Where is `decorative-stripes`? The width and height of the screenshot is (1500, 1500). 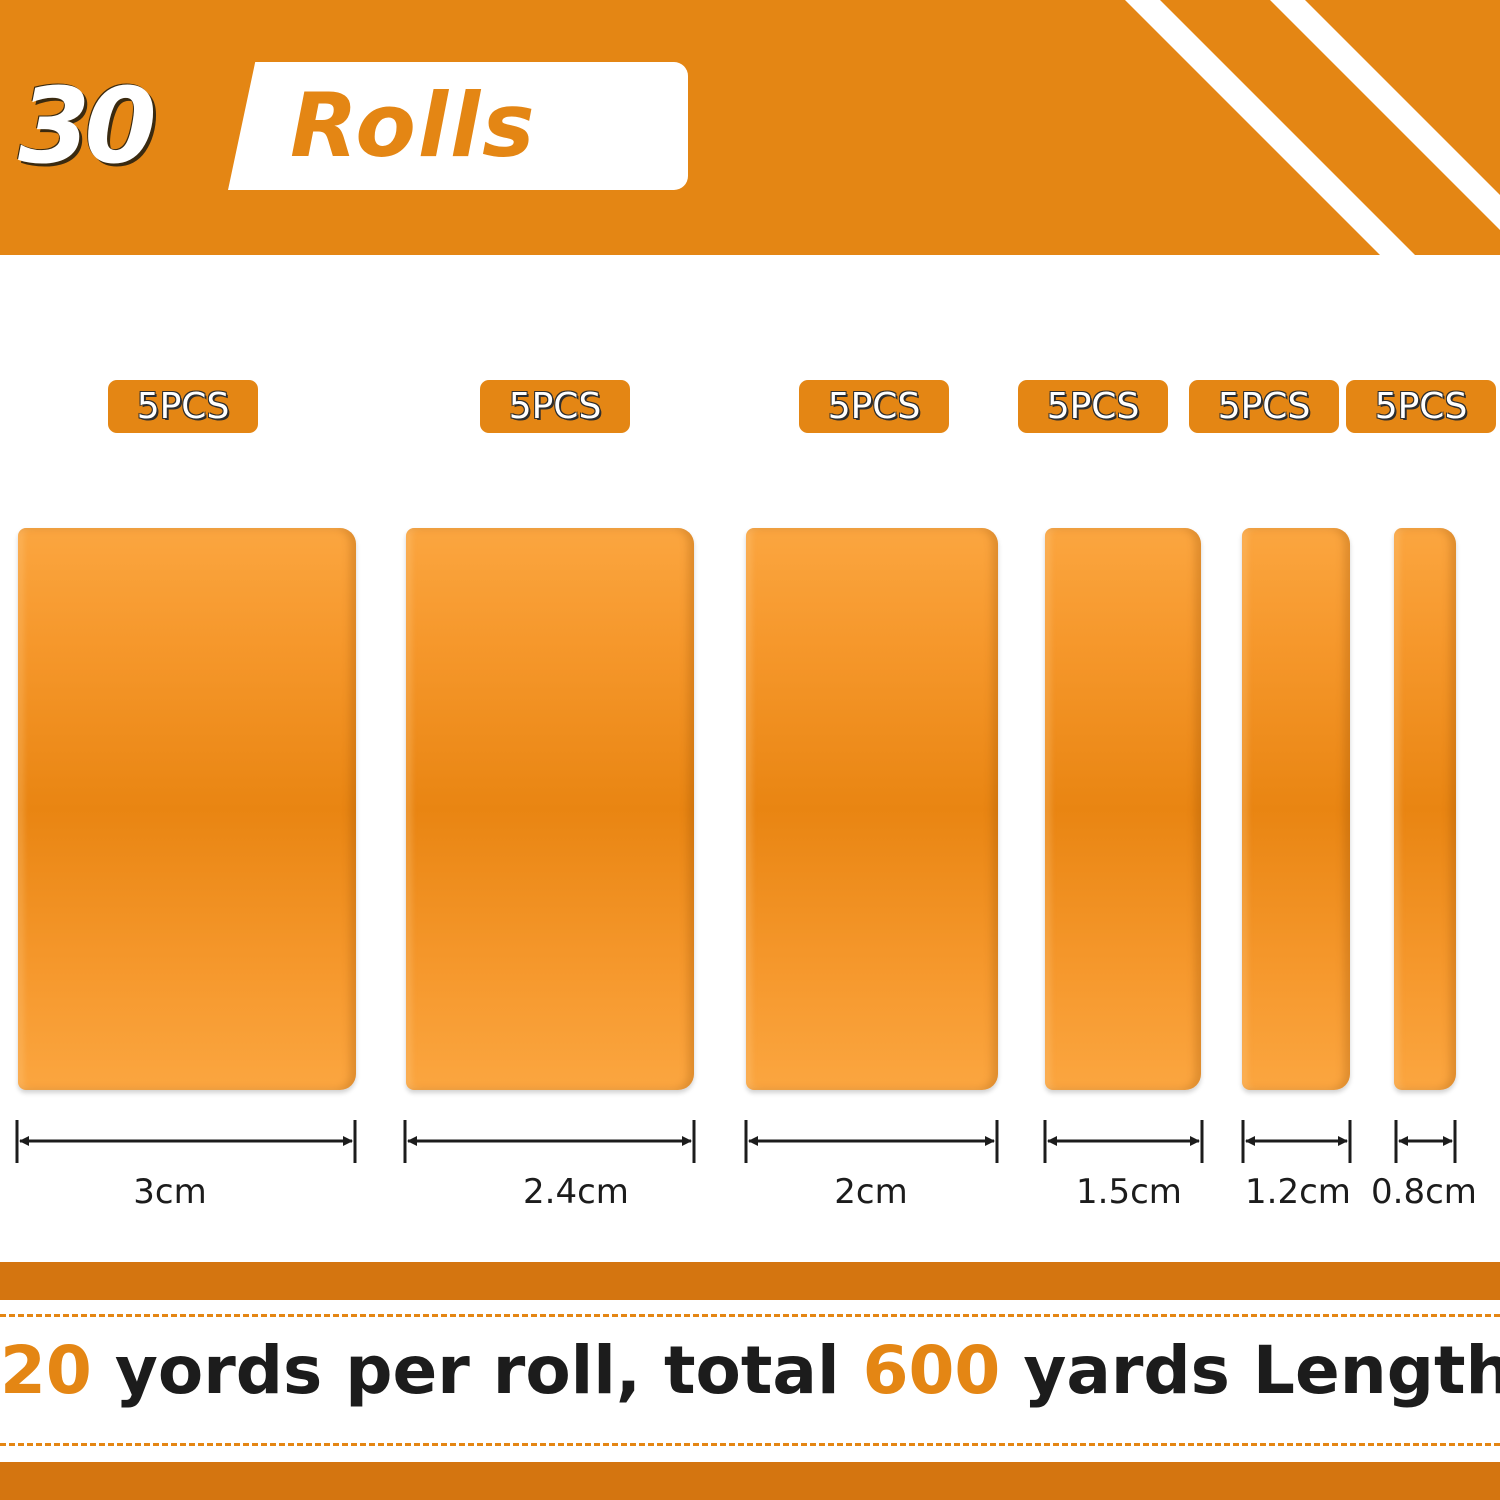
decorative-stripes is located at coordinates (1312, 127).